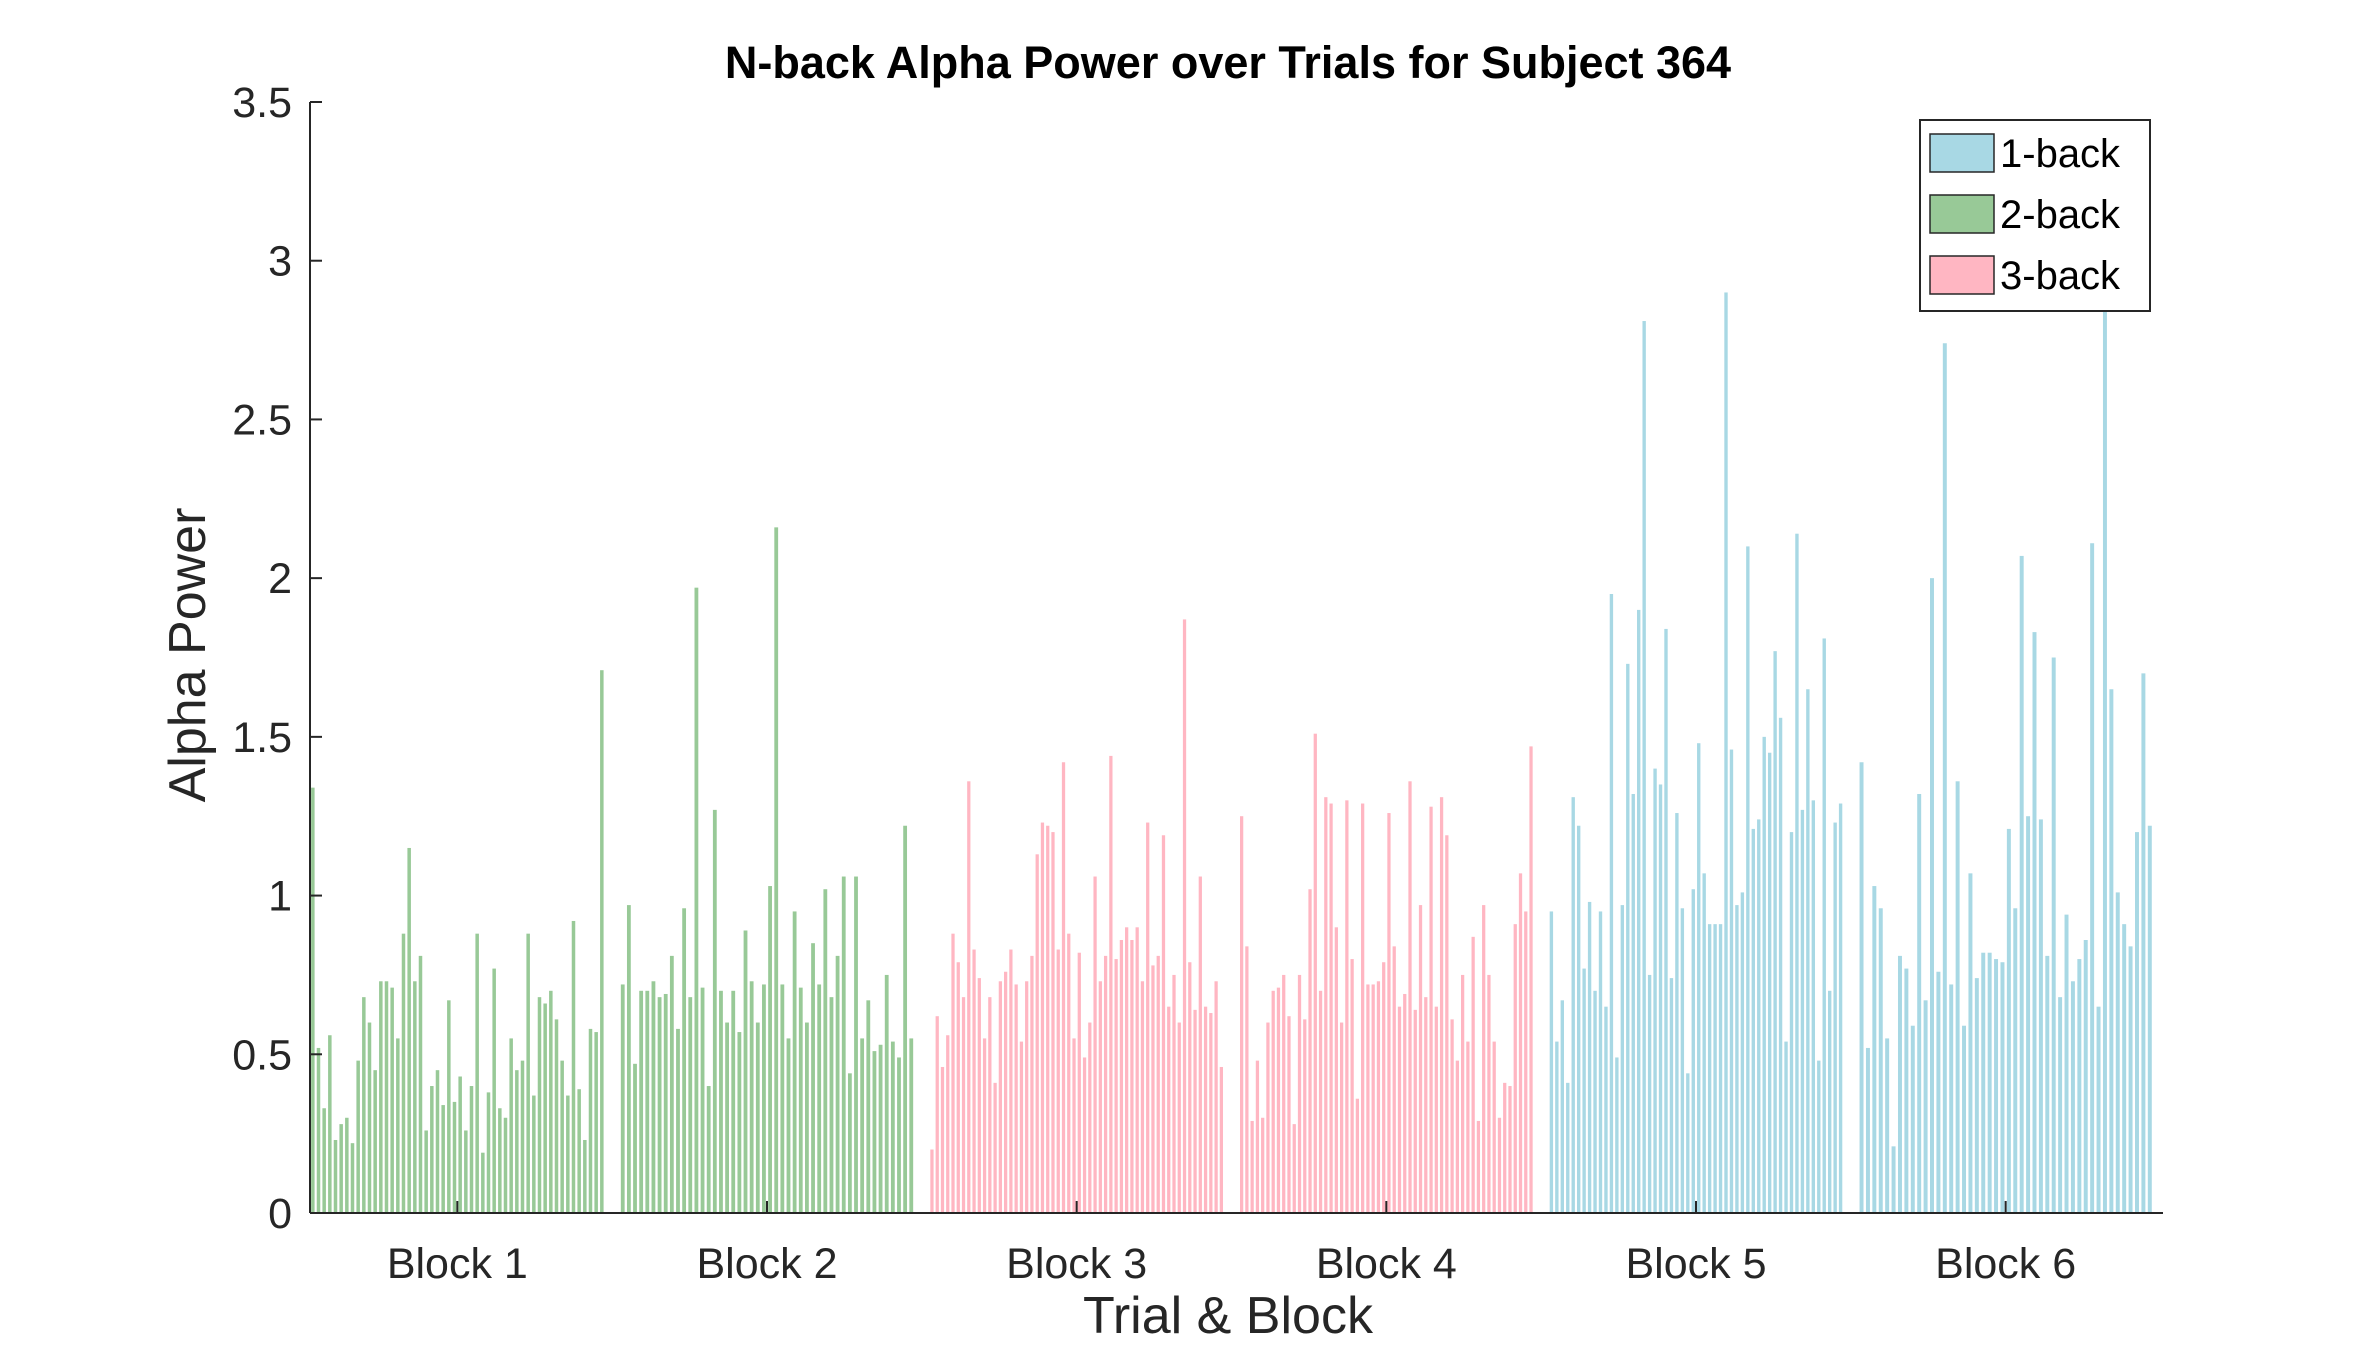 This screenshot has height=1355, width=2356. What do you see at coordinates (280, 897) in the screenshot?
I see `y-tick-label: 1` at bounding box center [280, 897].